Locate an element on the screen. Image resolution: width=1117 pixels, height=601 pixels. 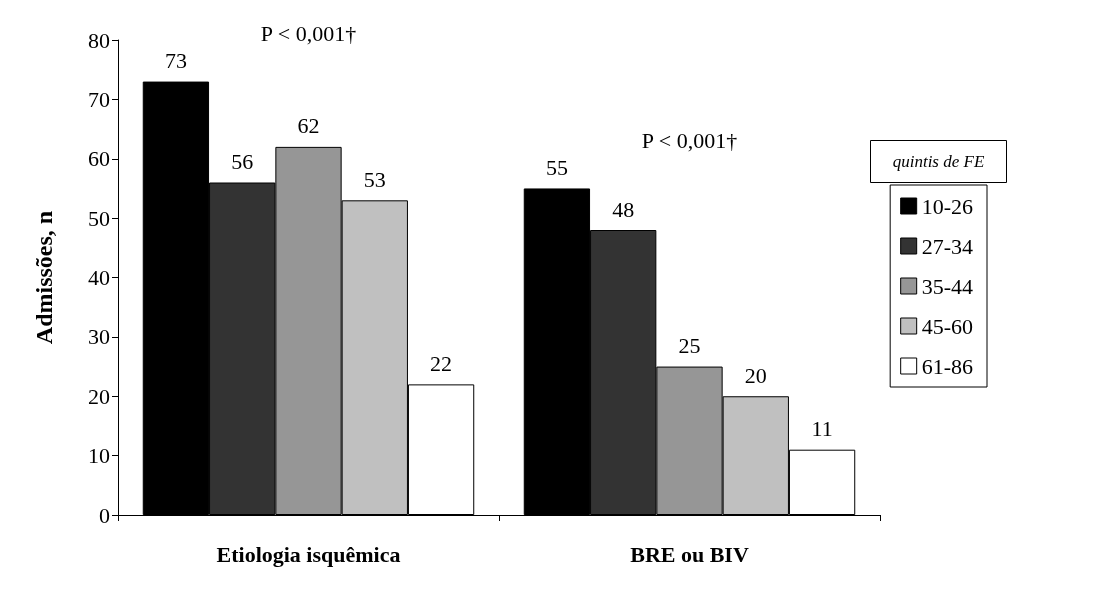
data-label: 25 is located at coordinates (689, 346).